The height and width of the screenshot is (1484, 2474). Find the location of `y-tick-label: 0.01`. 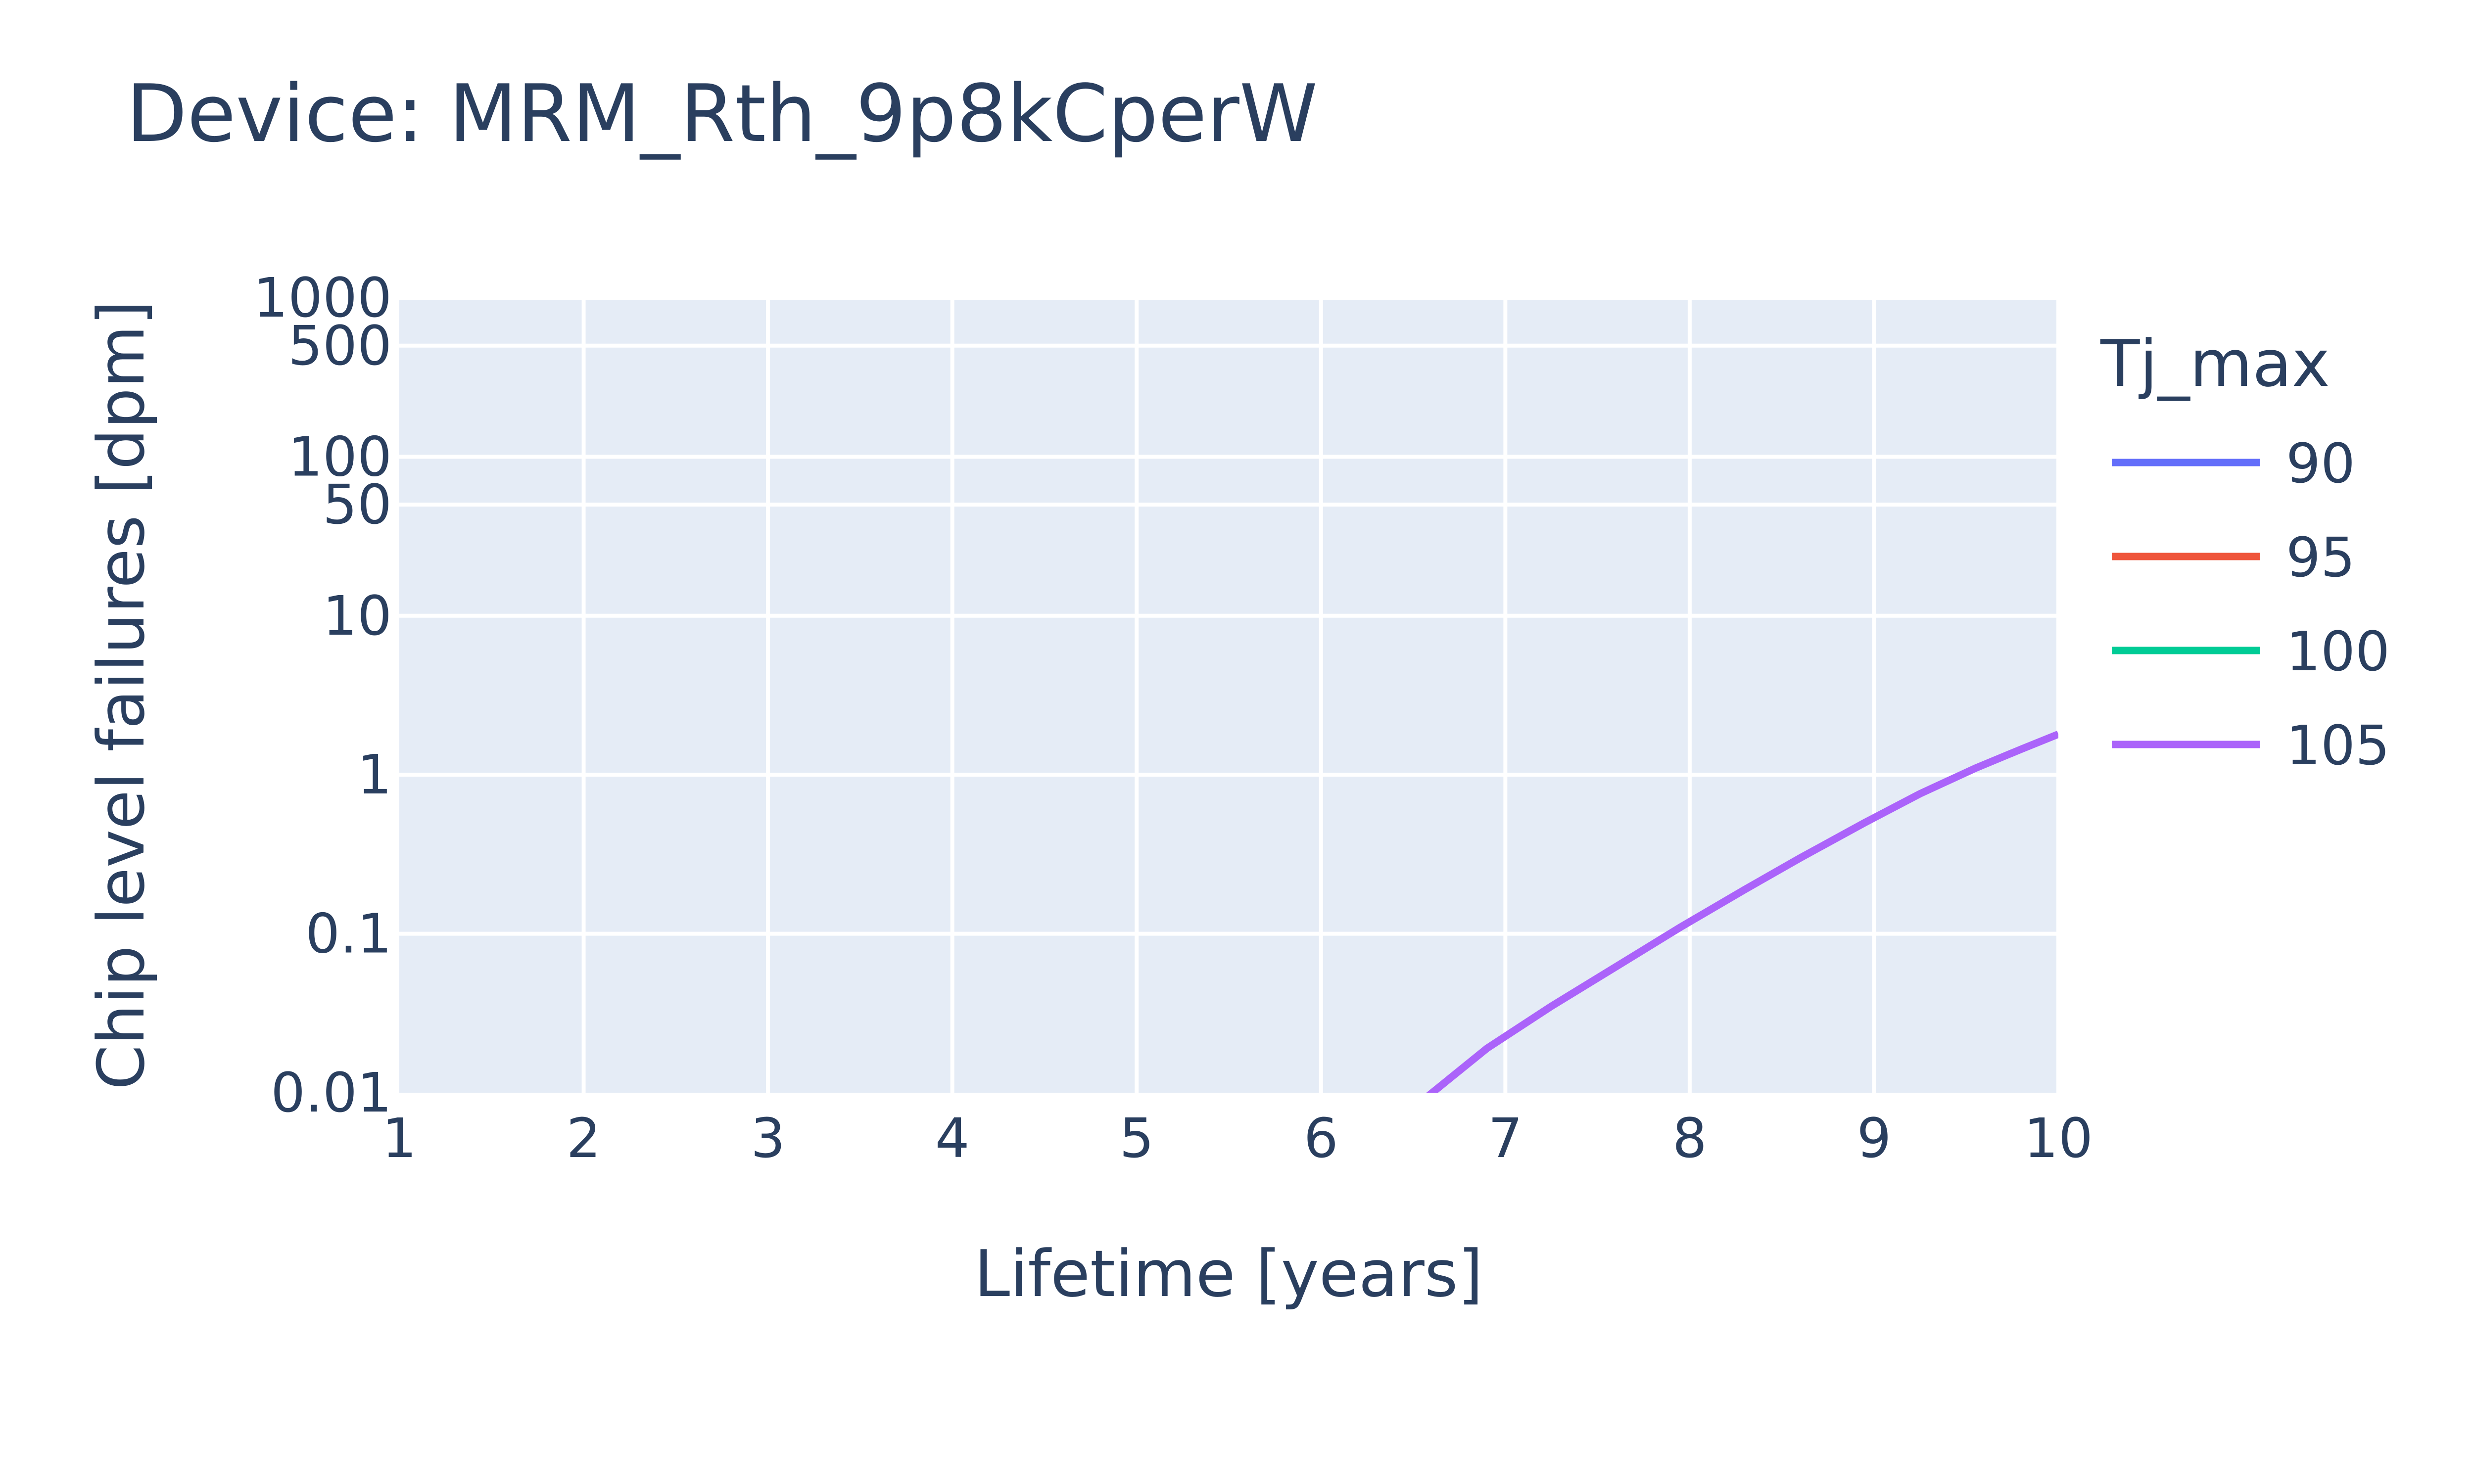

y-tick-label: 0.01 is located at coordinates (332, 1092).